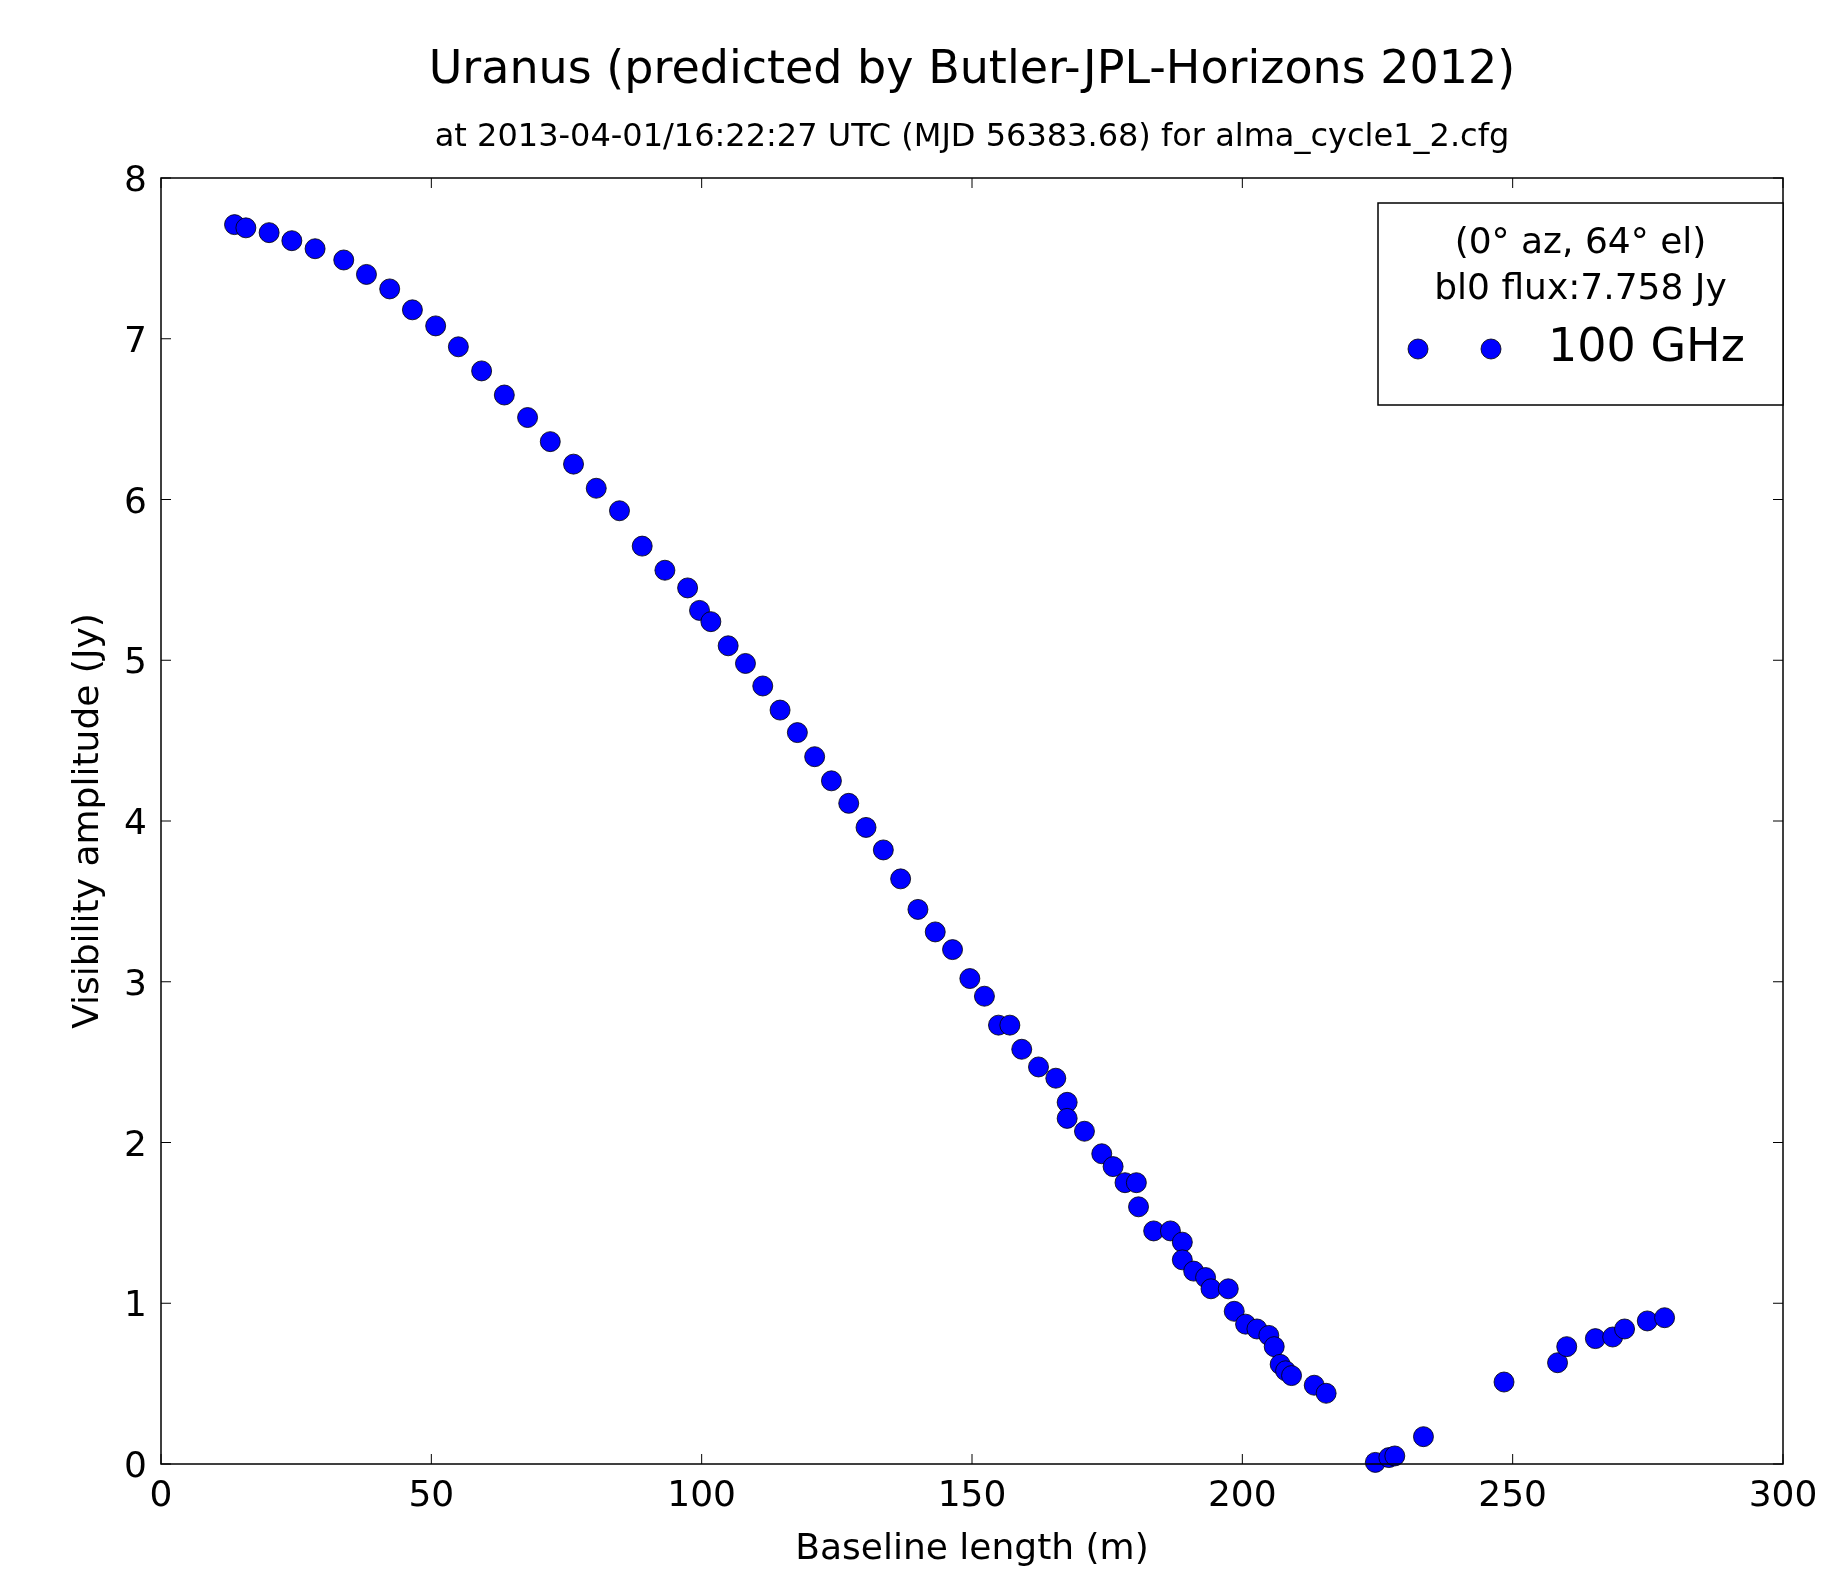 Image resolution: width=1834 pixels, height=1582 pixels. What do you see at coordinates (972, 67) in the screenshot?
I see `chart-title: Uranus (predicted by Butler-JPL-Horizons 2012)` at bounding box center [972, 67].